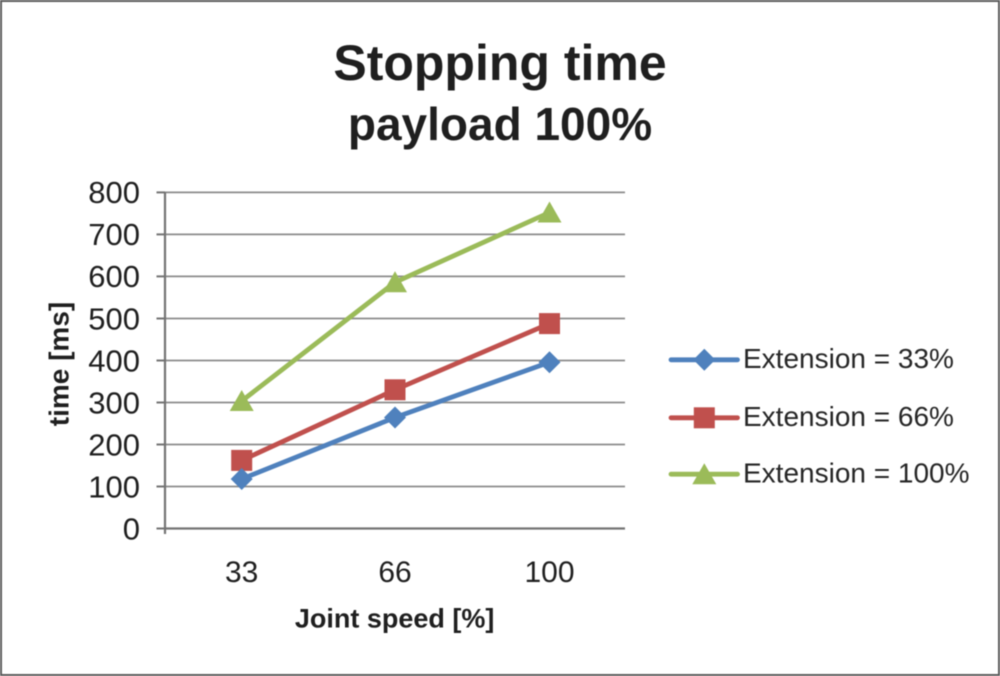 This screenshot has width=1000, height=676. Describe the element at coordinates (114, 276) in the screenshot. I see `svg-text: 600` at that location.